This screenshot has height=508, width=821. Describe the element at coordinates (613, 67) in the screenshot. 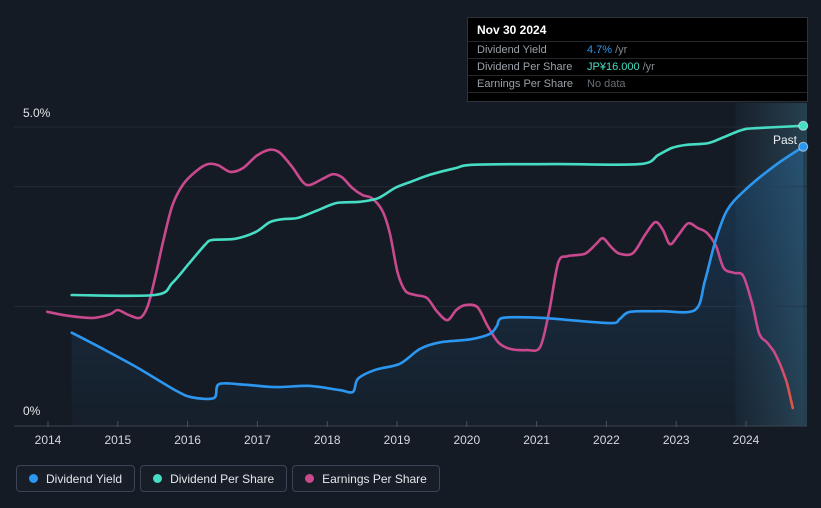

I see `tooltip-value: JP¥16.000` at that location.